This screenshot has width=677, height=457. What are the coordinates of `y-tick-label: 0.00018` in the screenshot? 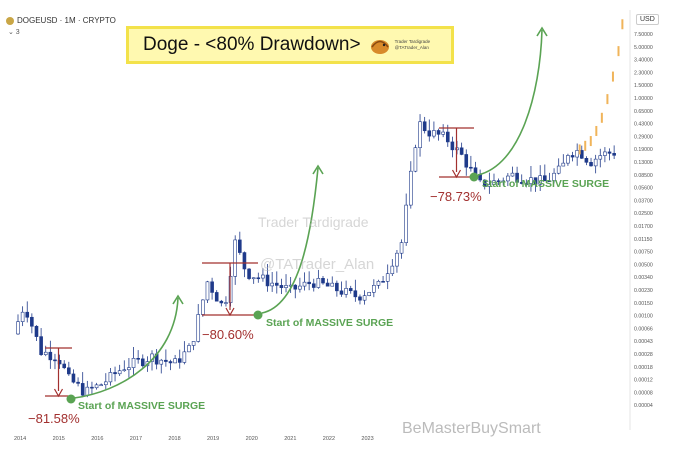 It's located at (643, 368).